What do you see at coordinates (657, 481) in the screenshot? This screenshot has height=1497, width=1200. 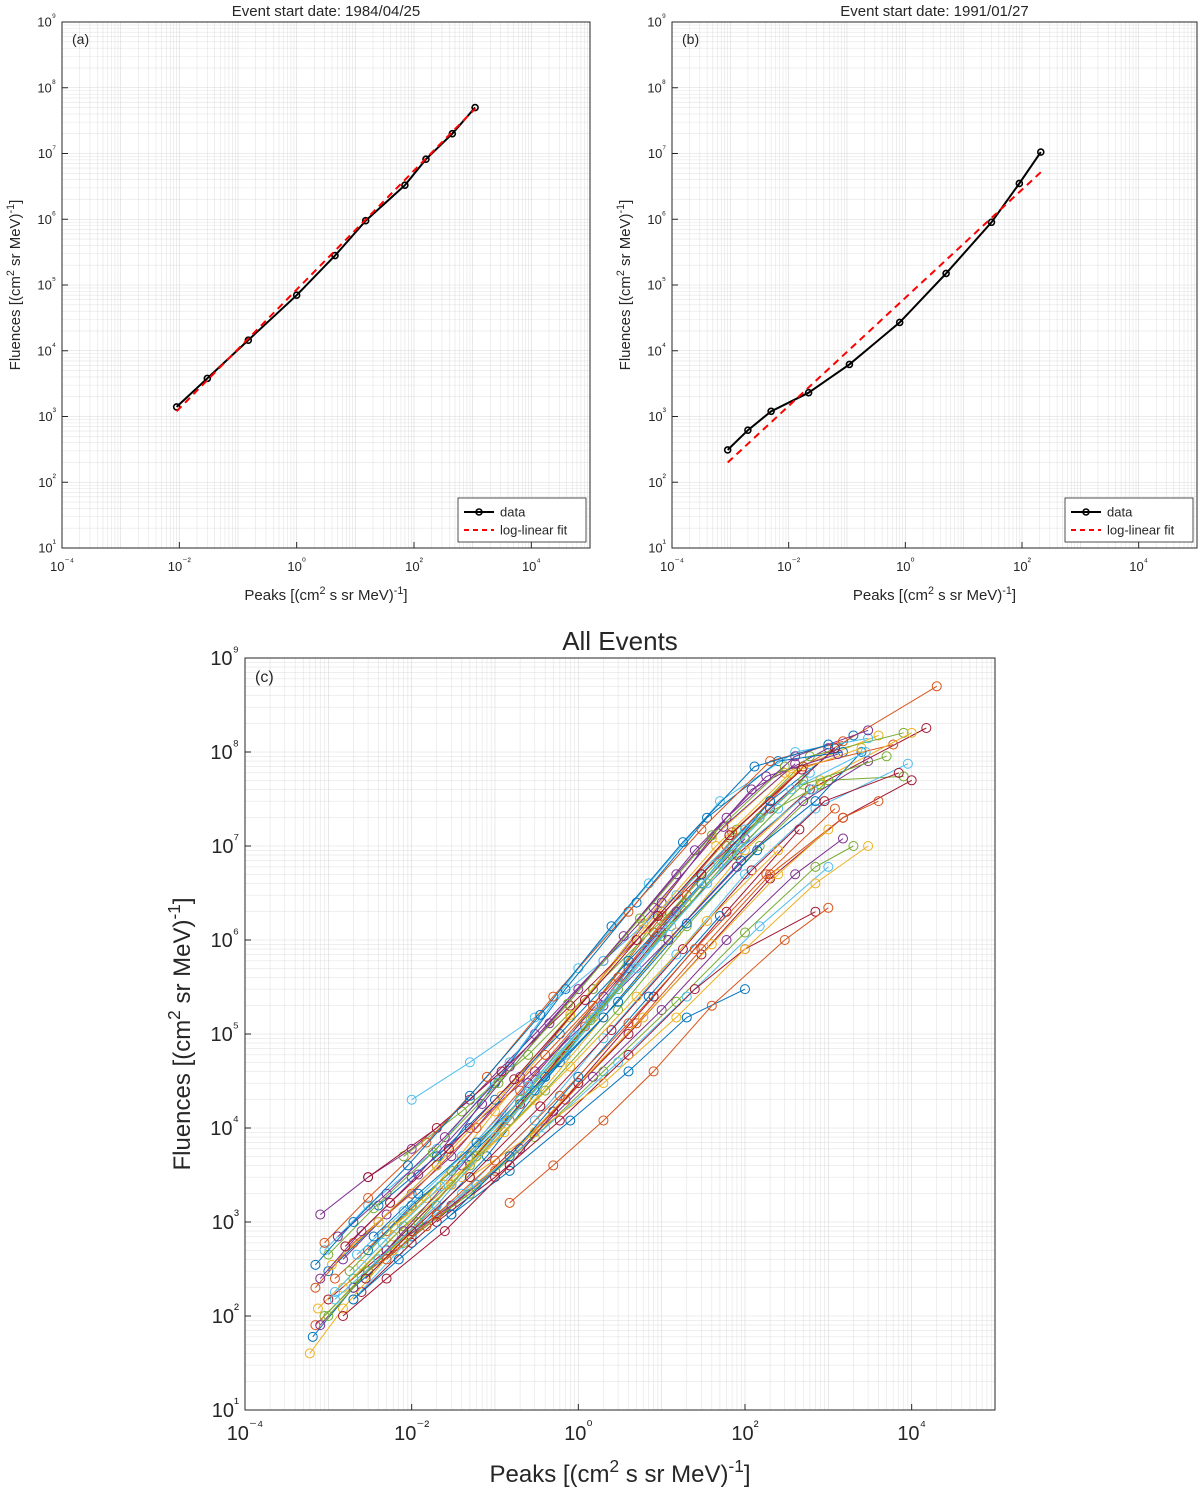 I see `y-tick-label: 10²` at bounding box center [657, 481].